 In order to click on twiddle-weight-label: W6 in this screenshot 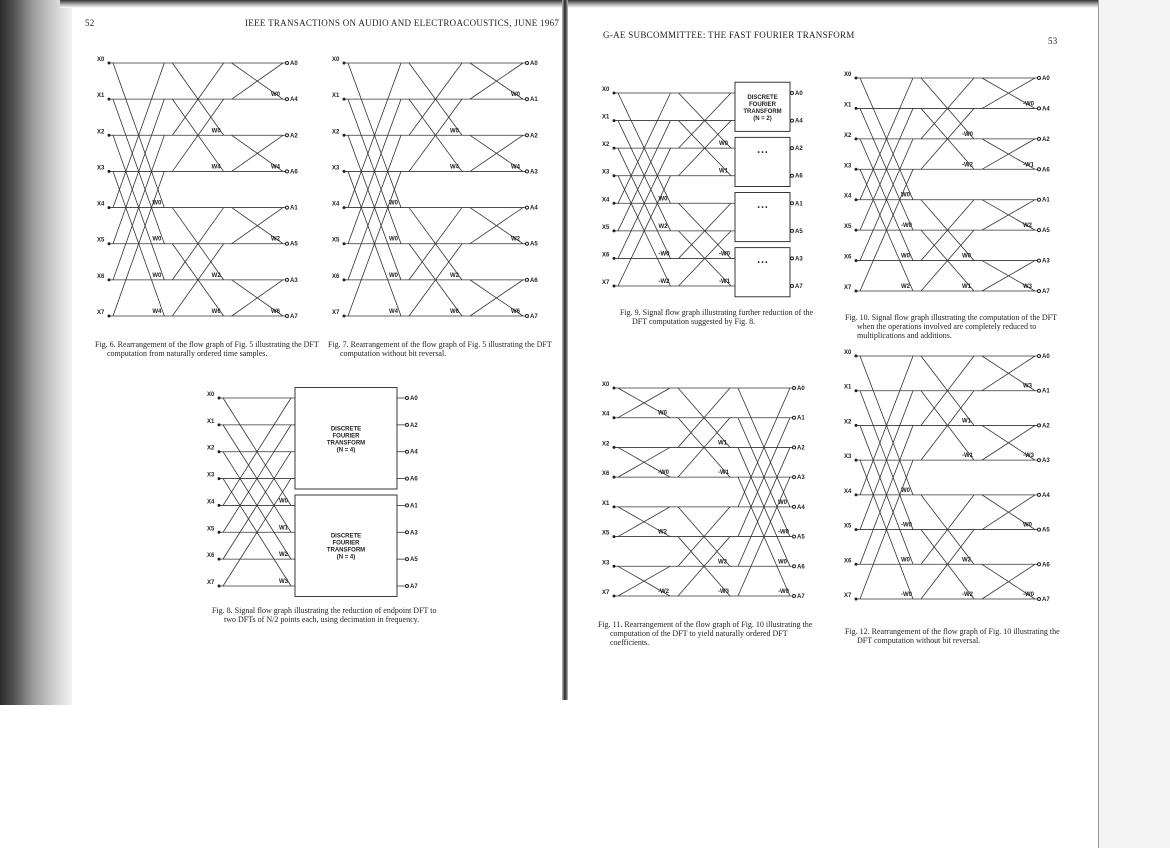, I will do `click(217, 312)`.